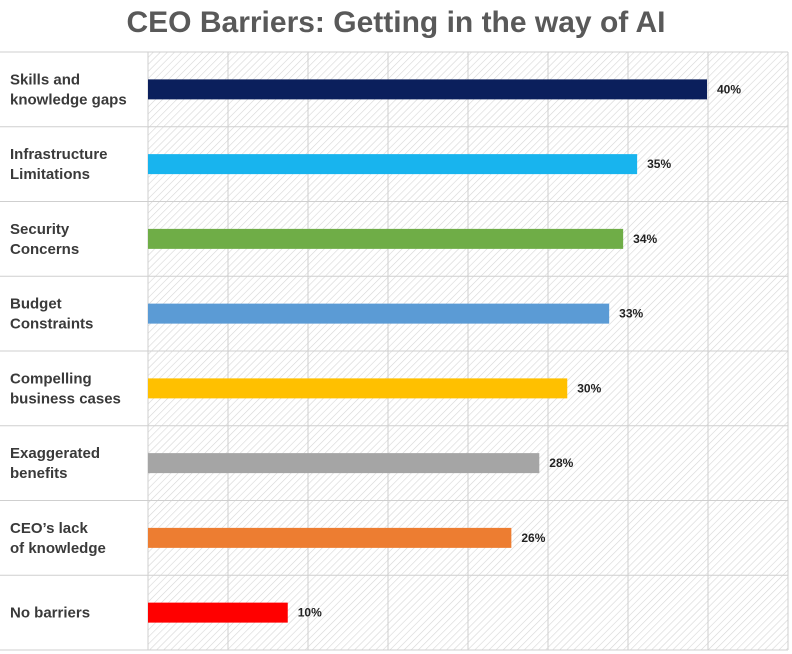  Describe the element at coordinates (631, 314) in the screenshot. I see `bar-value-label: 33%` at that location.